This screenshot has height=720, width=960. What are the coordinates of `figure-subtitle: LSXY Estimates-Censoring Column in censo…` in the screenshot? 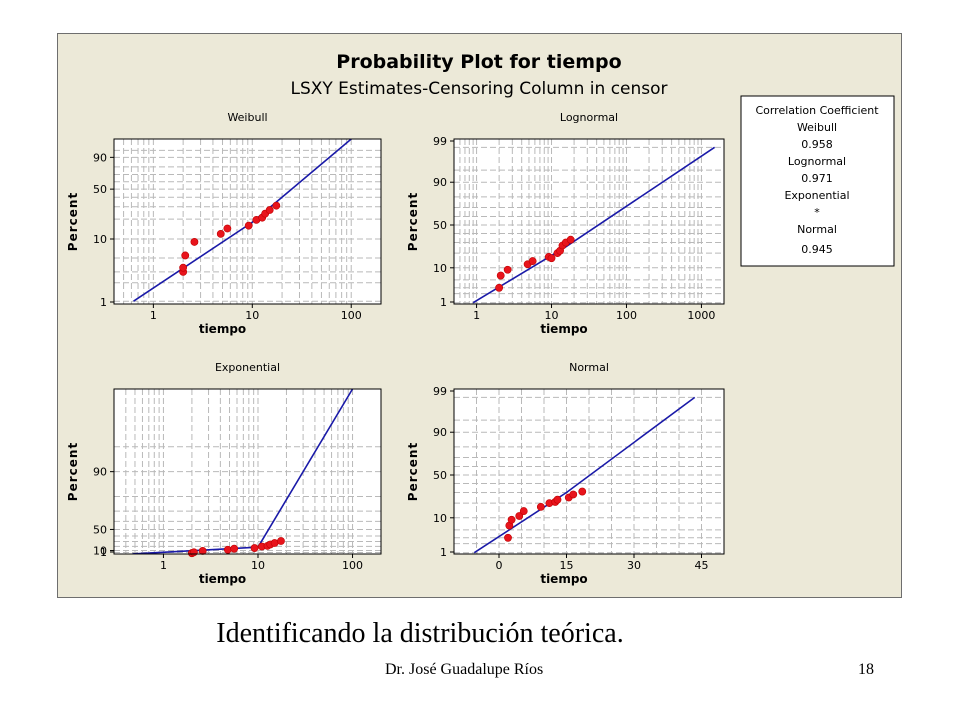 It's located at (478, 89).